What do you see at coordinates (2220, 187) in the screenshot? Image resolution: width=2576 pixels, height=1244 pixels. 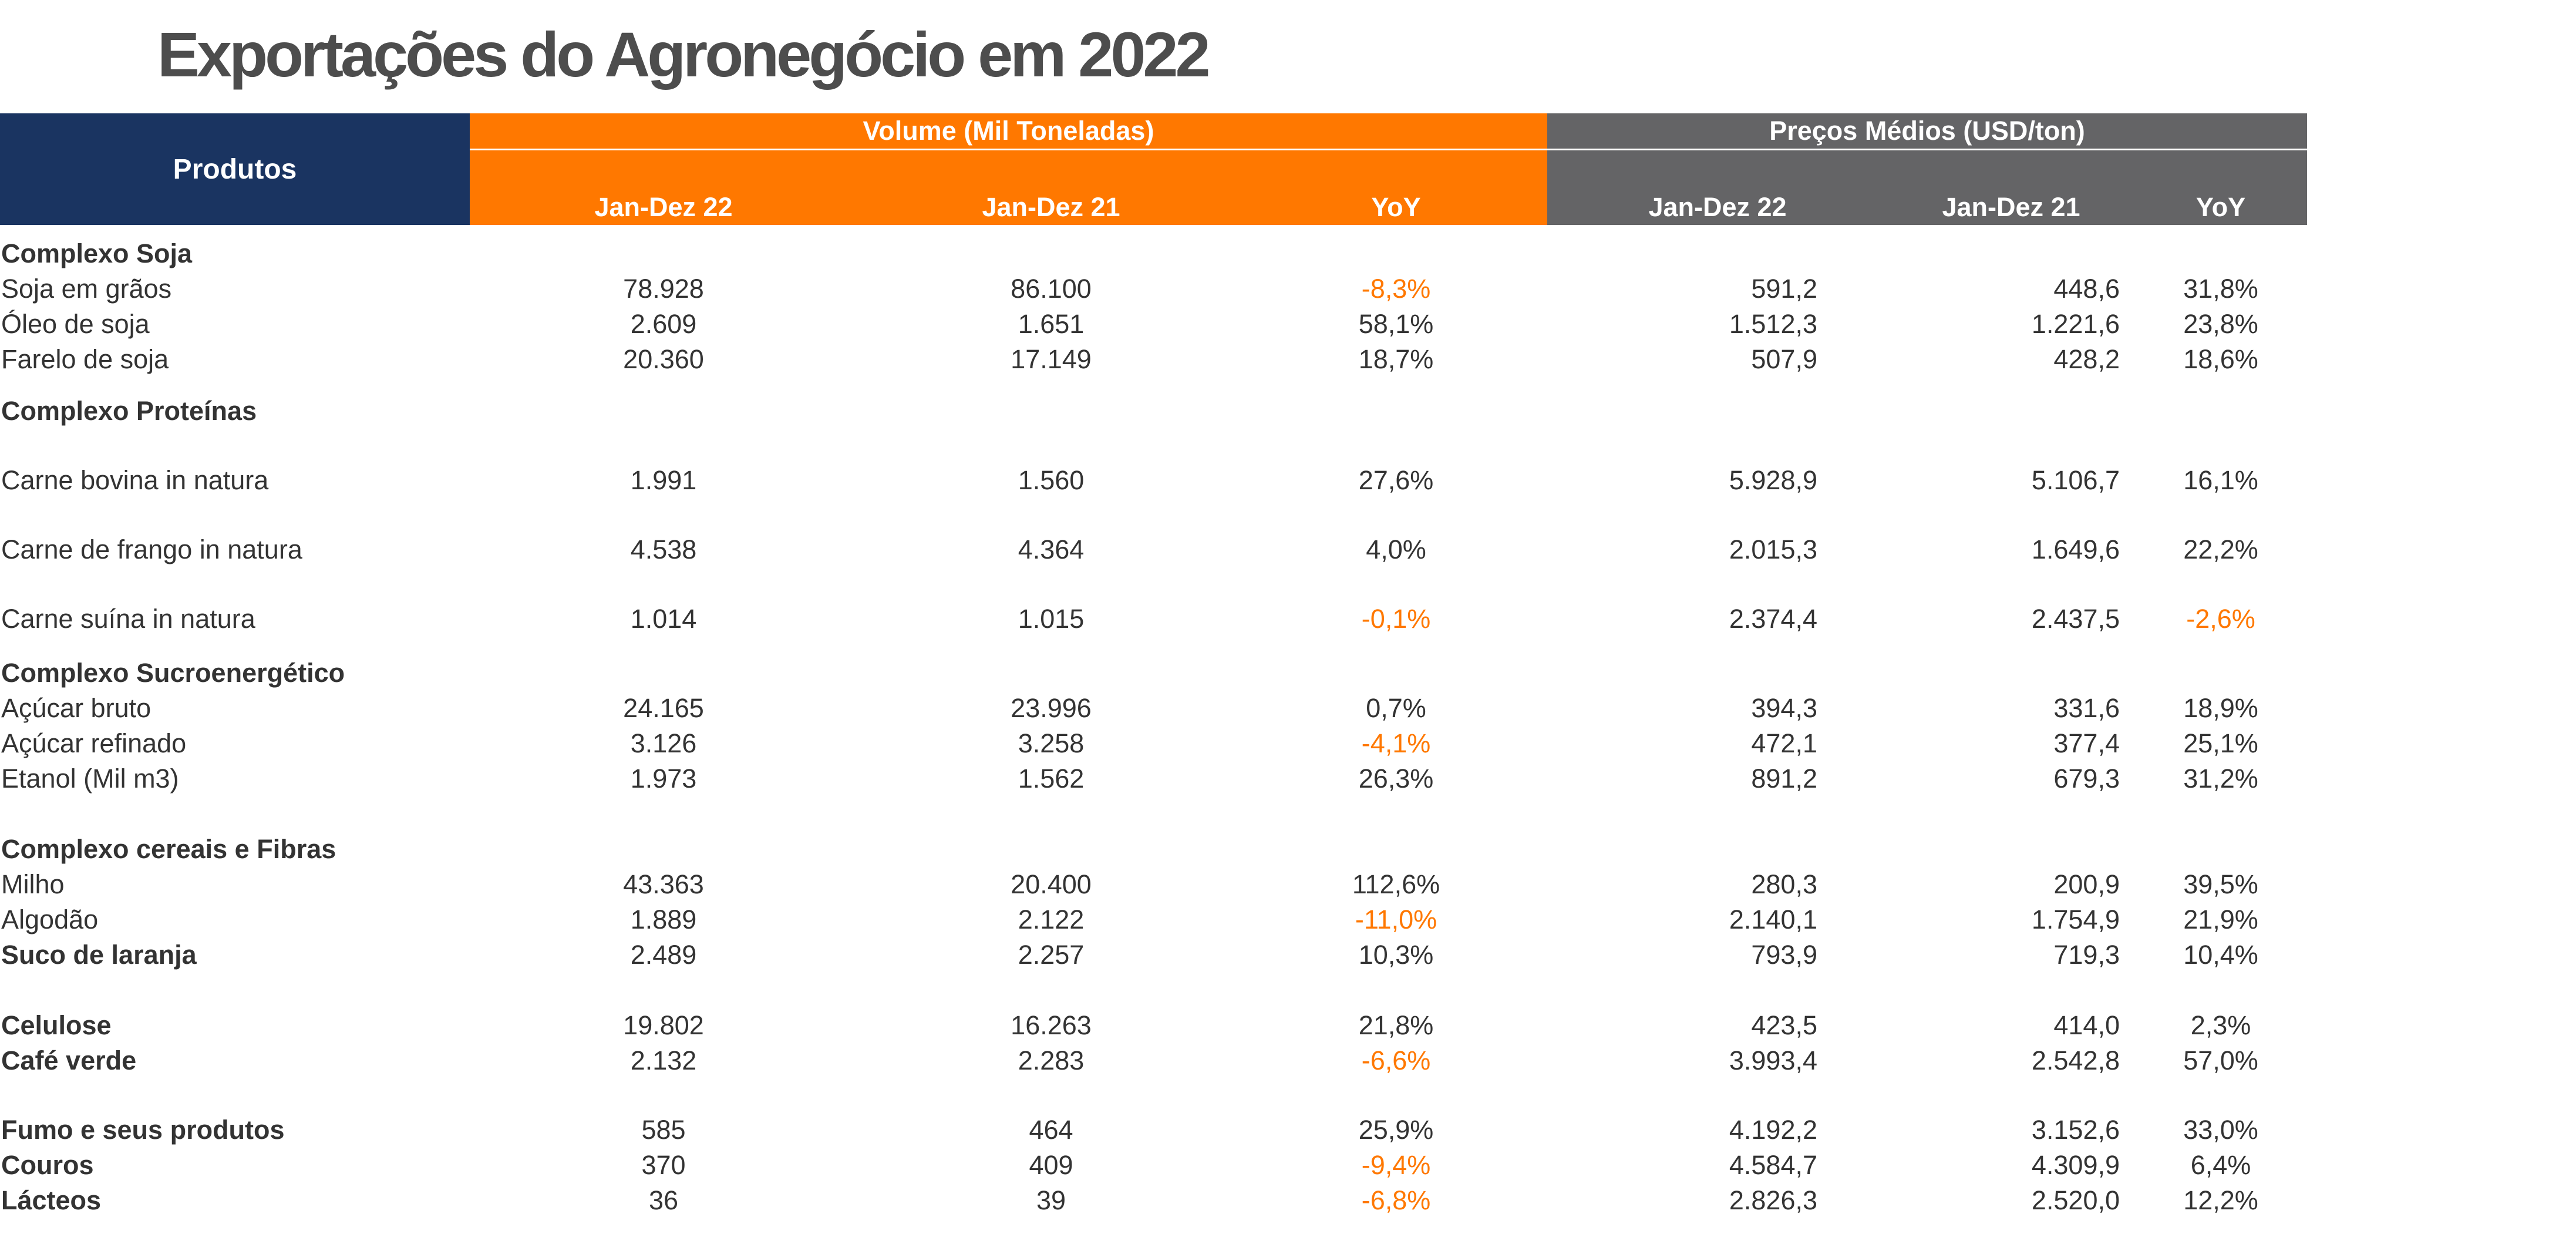 I see `header-price-yoy: YoY` at bounding box center [2220, 187].